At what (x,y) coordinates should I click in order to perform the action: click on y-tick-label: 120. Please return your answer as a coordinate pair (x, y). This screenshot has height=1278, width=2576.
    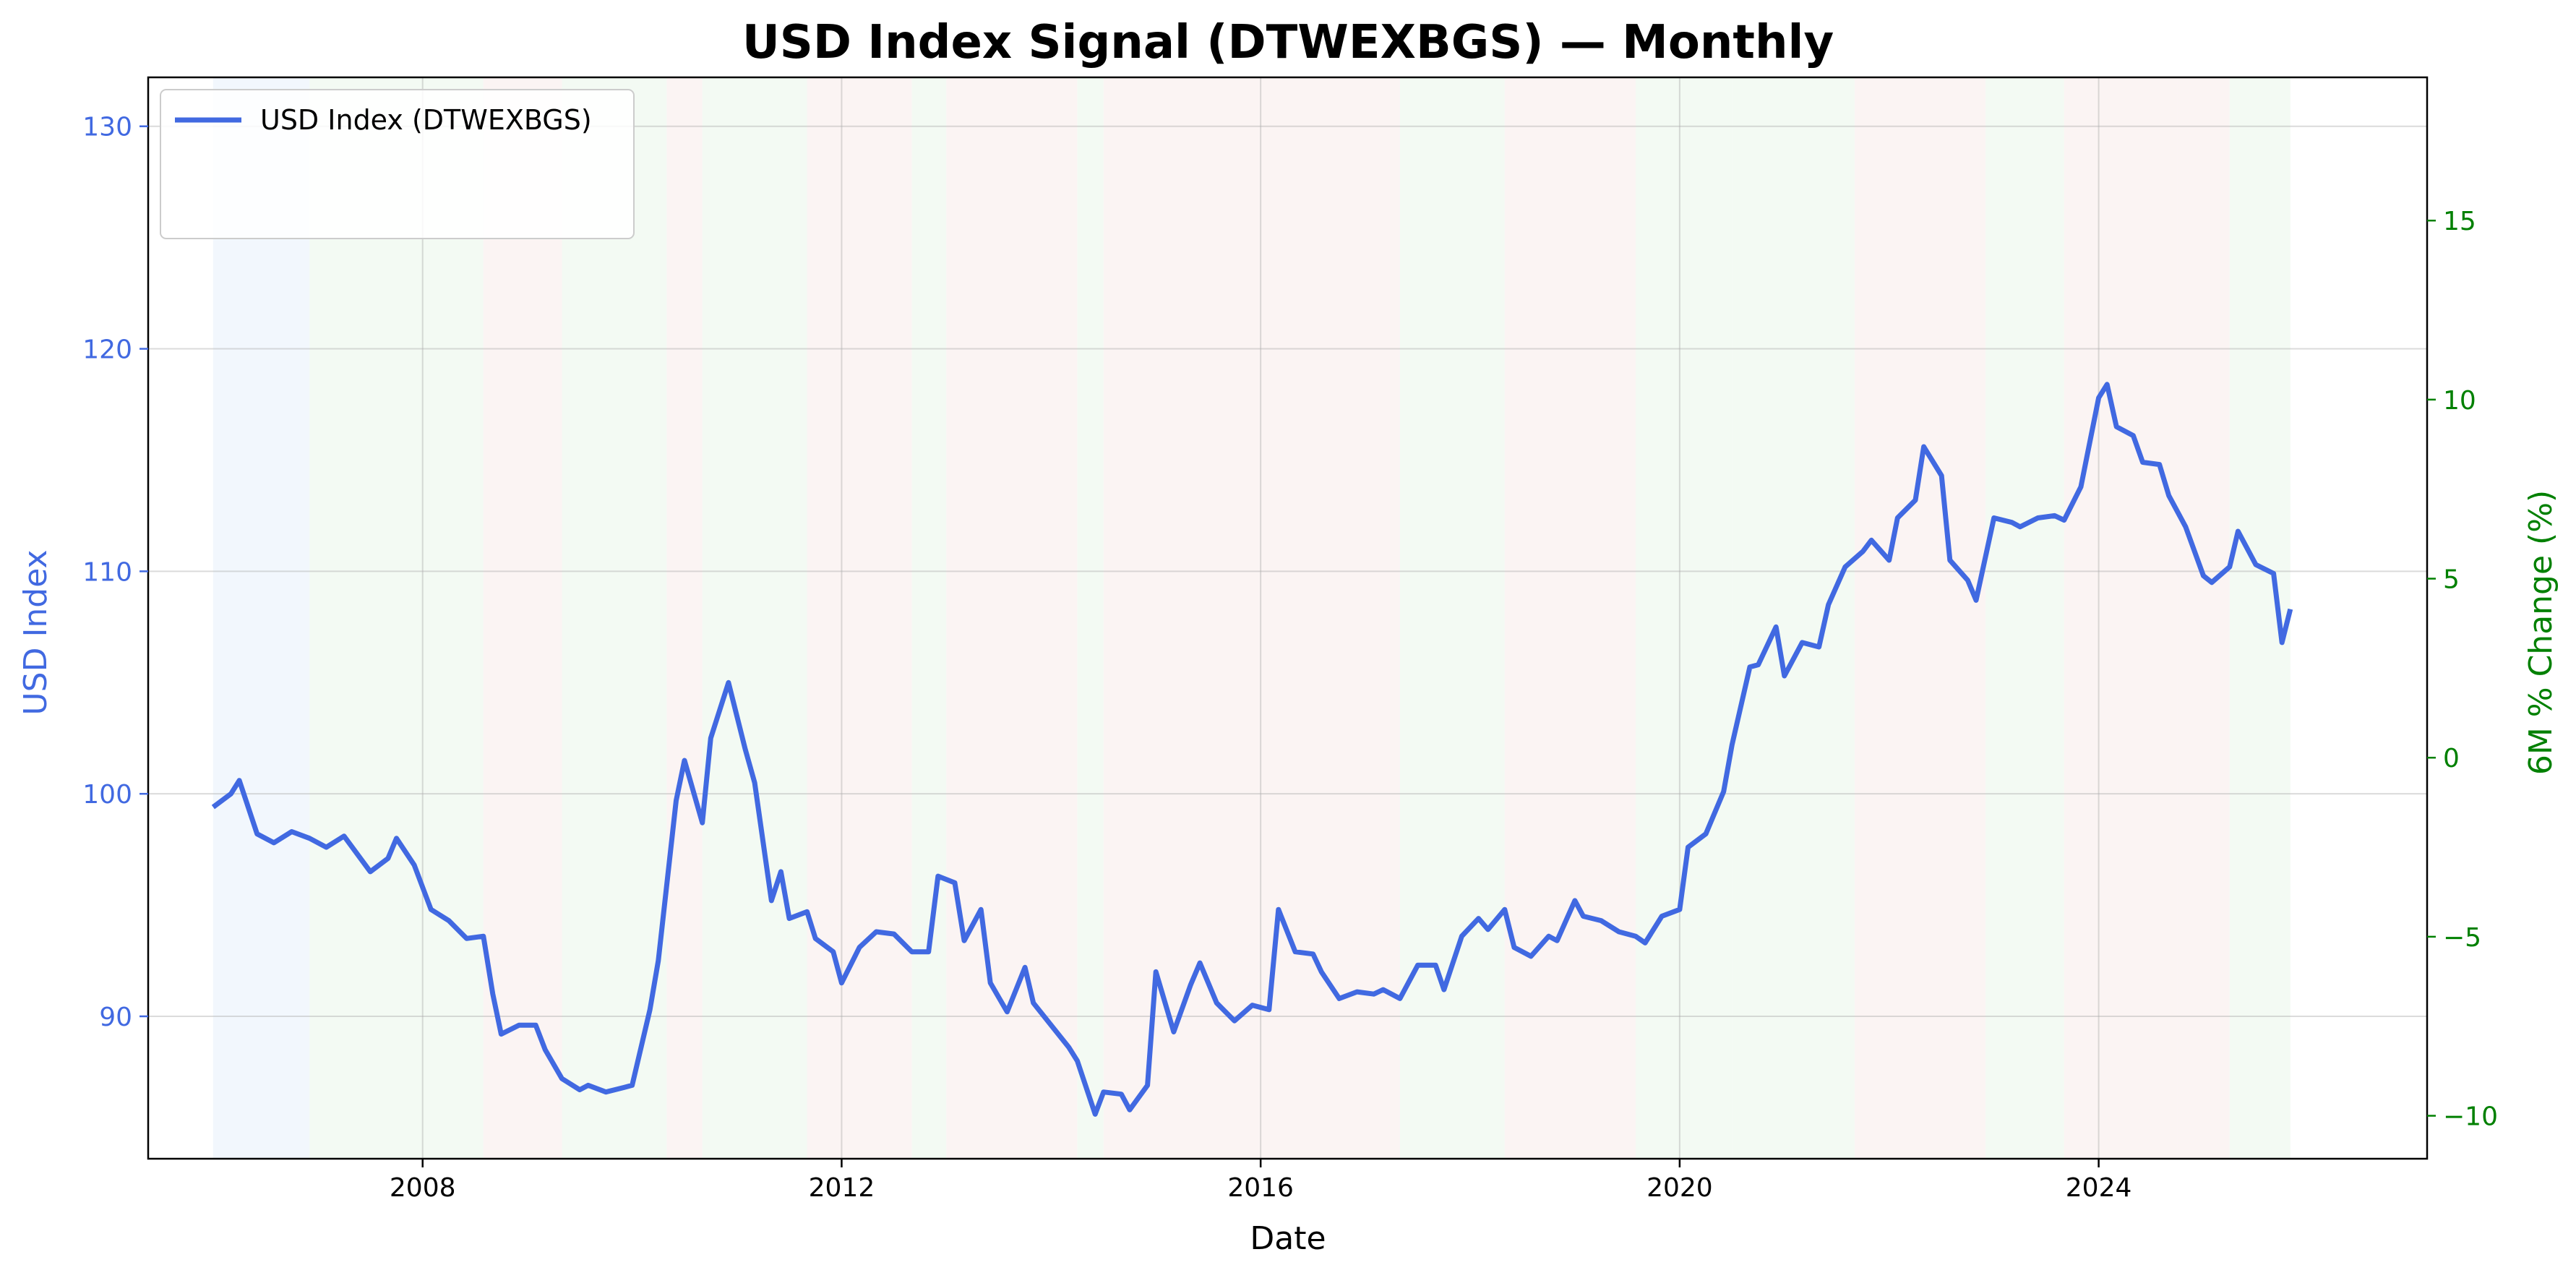
    Looking at the image, I should click on (107, 350).